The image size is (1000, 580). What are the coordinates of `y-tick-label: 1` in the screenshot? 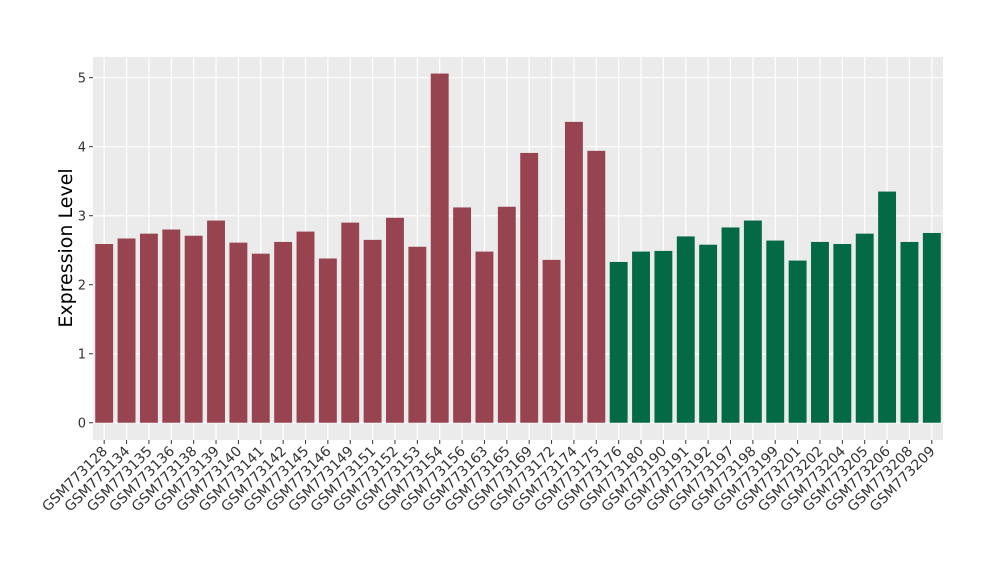 It's located at (82, 355).